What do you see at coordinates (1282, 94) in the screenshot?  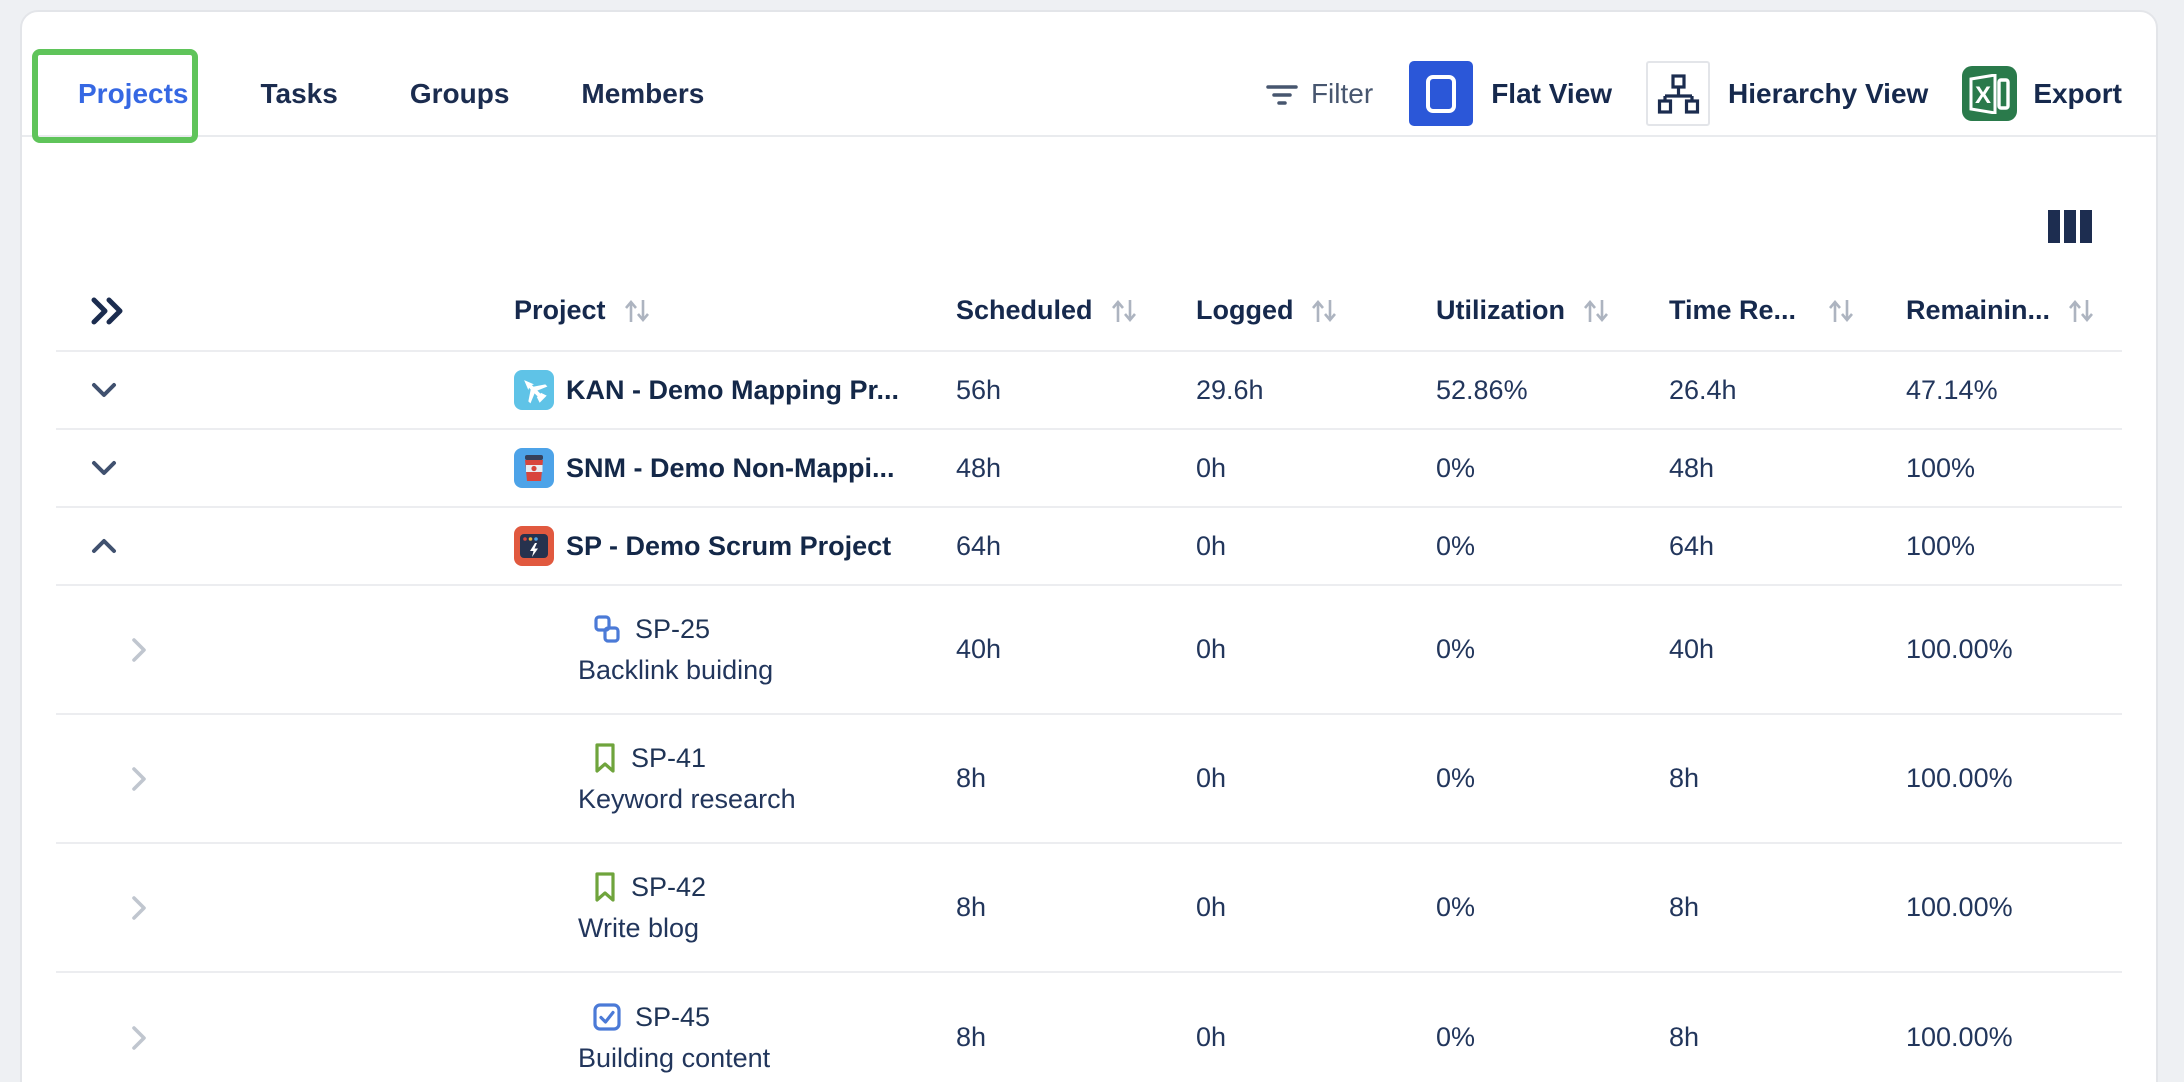 I see `filter-icon` at bounding box center [1282, 94].